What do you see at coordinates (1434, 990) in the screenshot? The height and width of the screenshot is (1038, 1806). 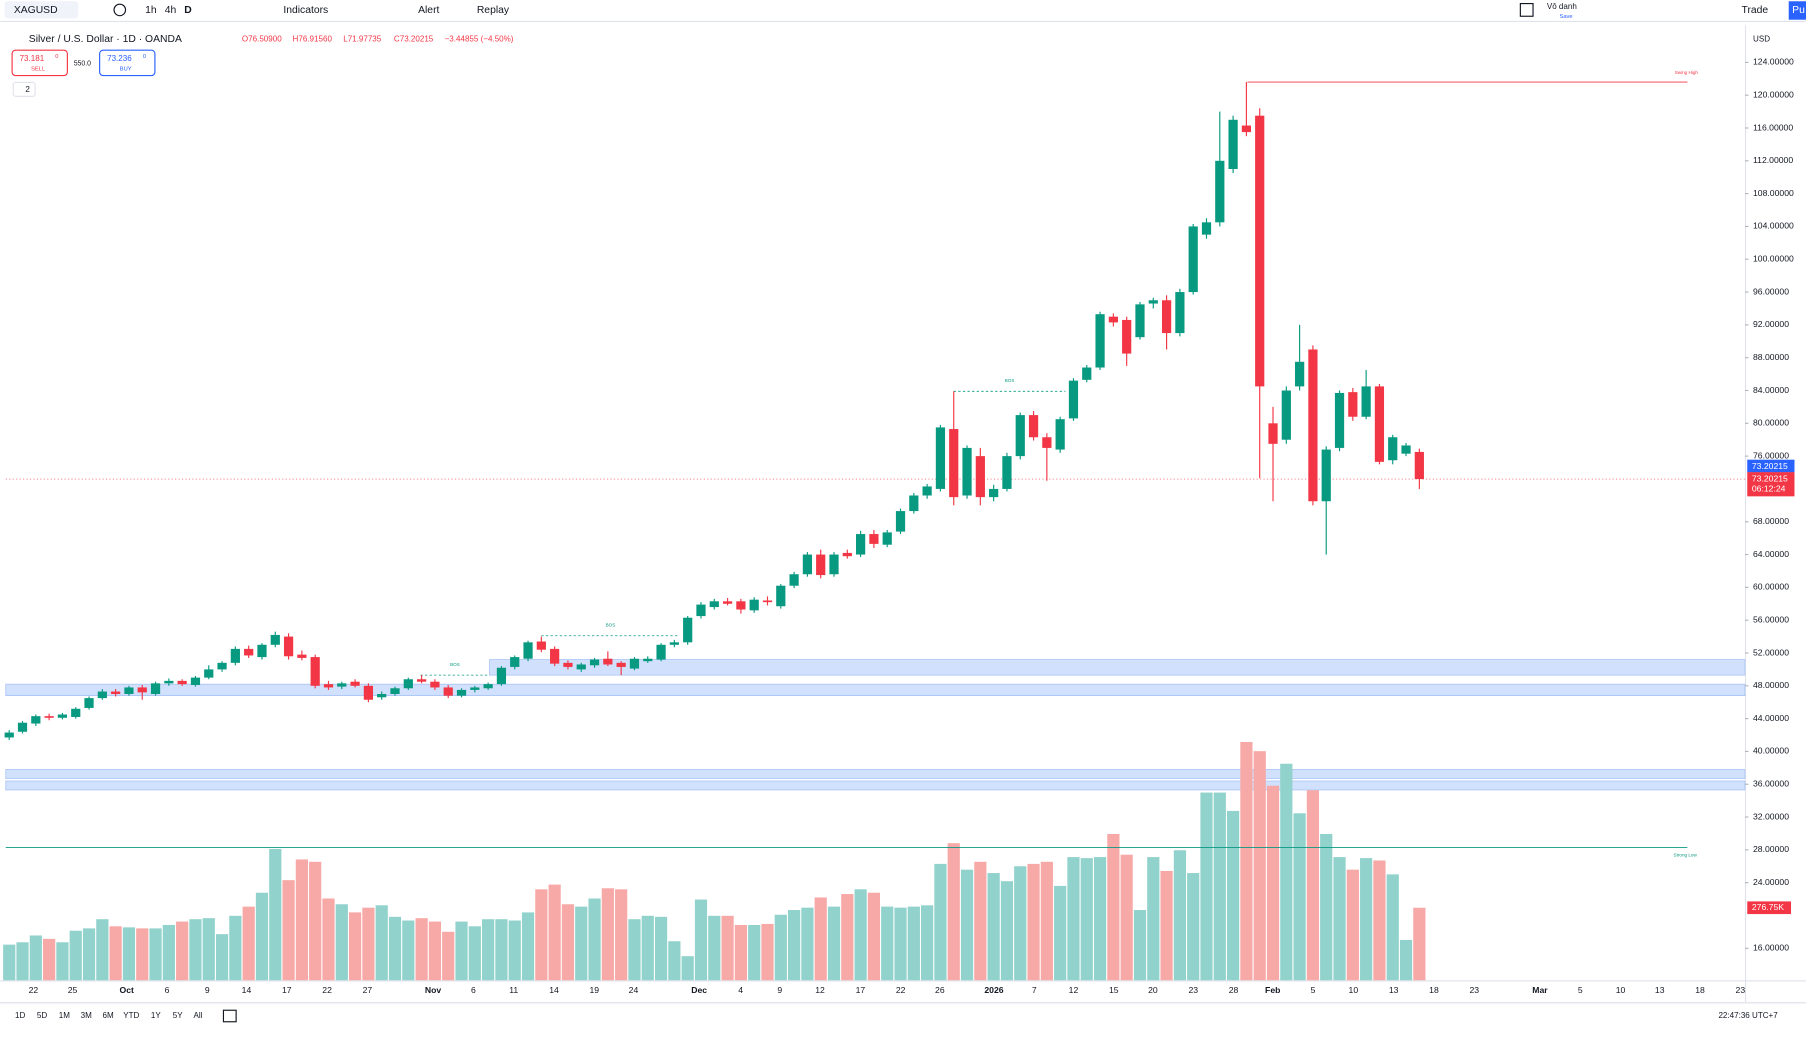 I see `x-tick-label: 18` at bounding box center [1434, 990].